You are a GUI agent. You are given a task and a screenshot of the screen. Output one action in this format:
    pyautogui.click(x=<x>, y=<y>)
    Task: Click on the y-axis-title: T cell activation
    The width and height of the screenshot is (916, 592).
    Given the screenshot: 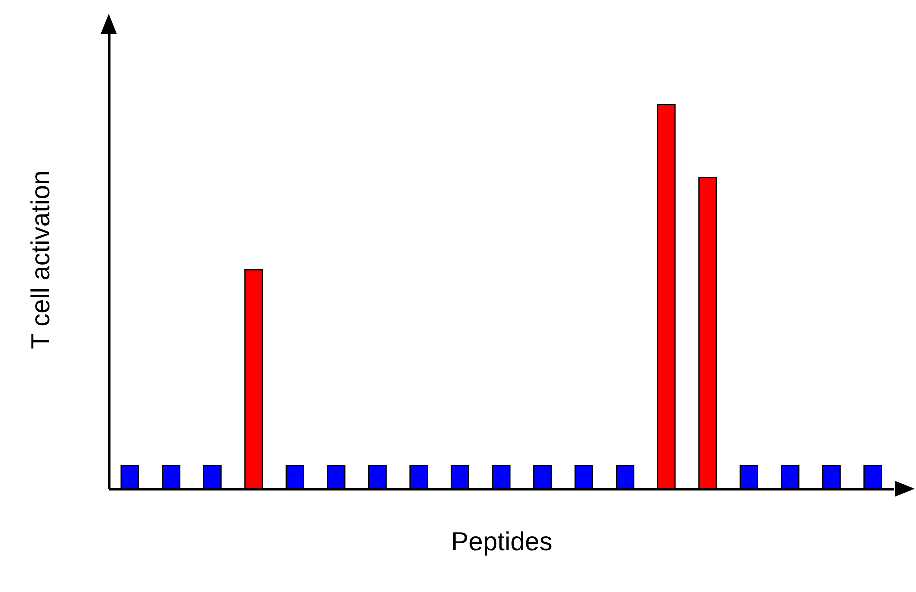 What is the action you would take?
    pyautogui.click(x=41, y=260)
    